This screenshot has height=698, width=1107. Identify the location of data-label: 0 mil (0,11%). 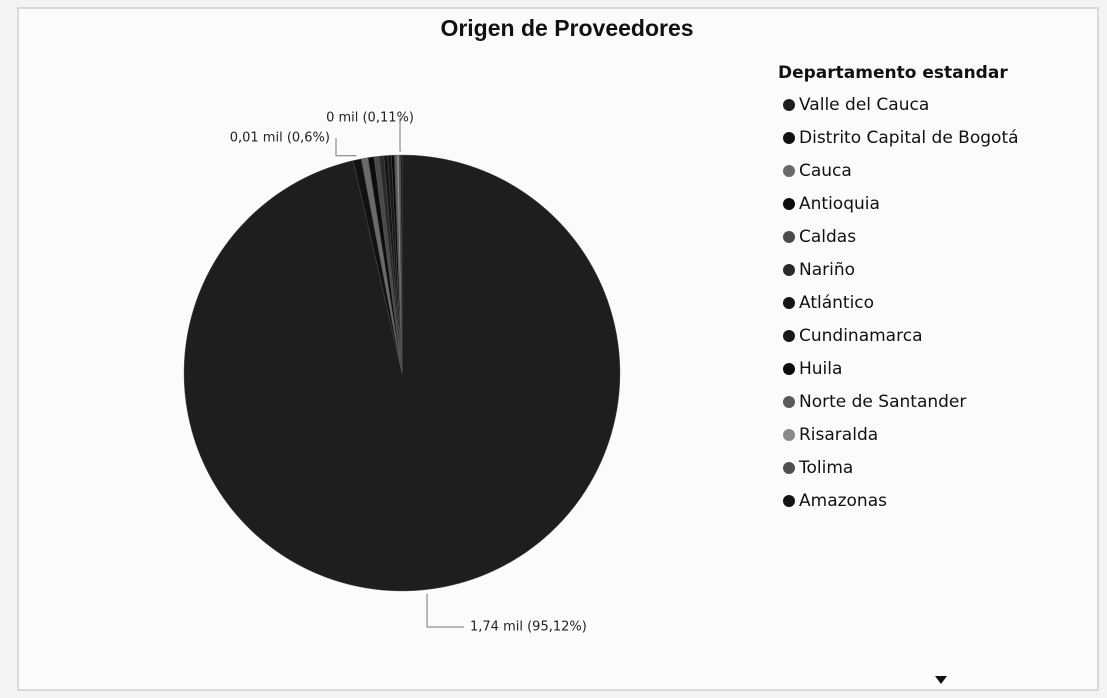
(370, 118).